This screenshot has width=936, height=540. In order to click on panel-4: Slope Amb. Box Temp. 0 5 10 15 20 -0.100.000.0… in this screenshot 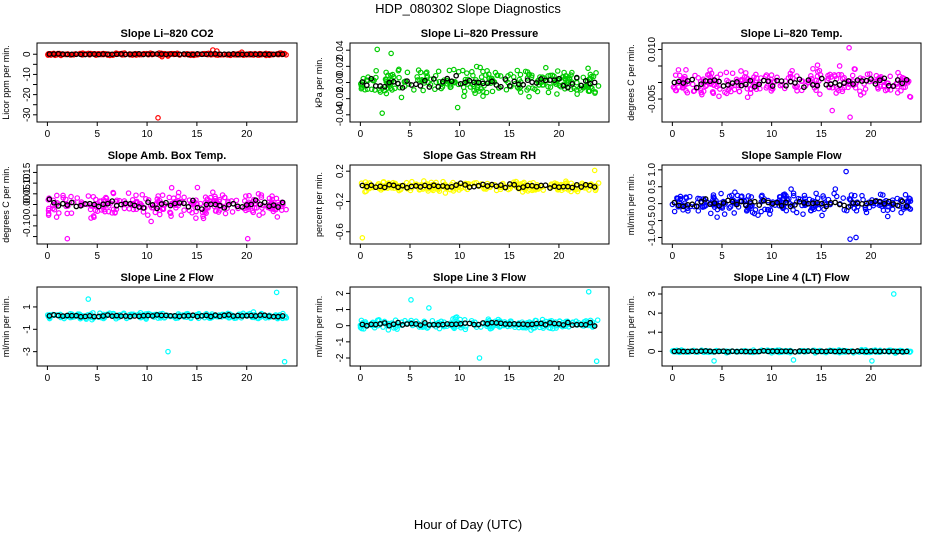, I will do `click(149, 206)`.